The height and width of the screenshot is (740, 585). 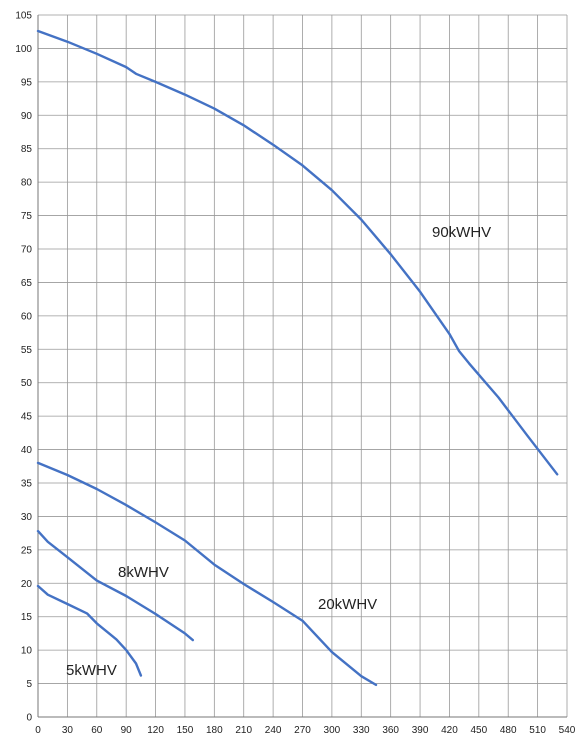 What do you see at coordinates (185, 730) in the screenshot?
I see `x-tick-label: 150` at bounding box center [185, 730].